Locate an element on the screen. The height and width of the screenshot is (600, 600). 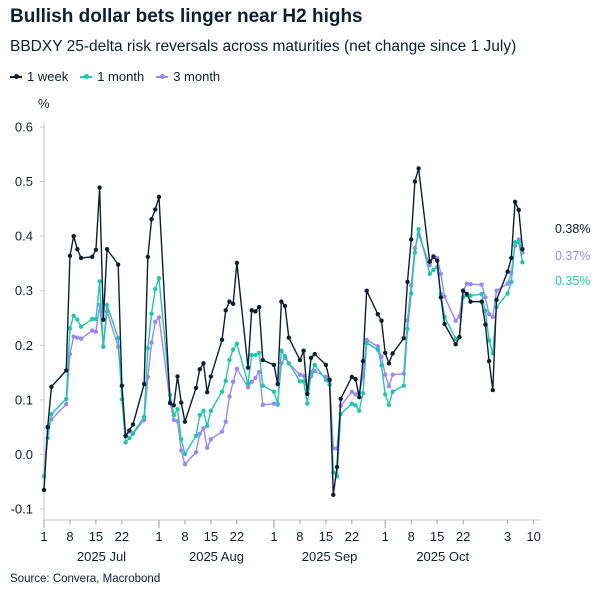
legend-item-1-week: 1 week is located at coordinates (39, 76).